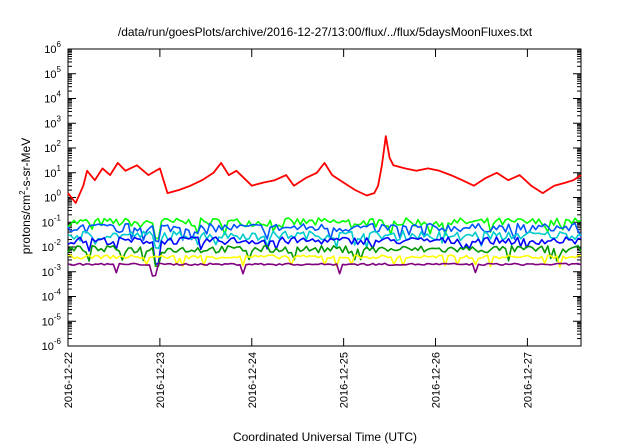 The image size is (640, 448). Describe the element at coordinates (52, 246) in the screenshot. I see `y-tick-label: 10⁻²` at that location.